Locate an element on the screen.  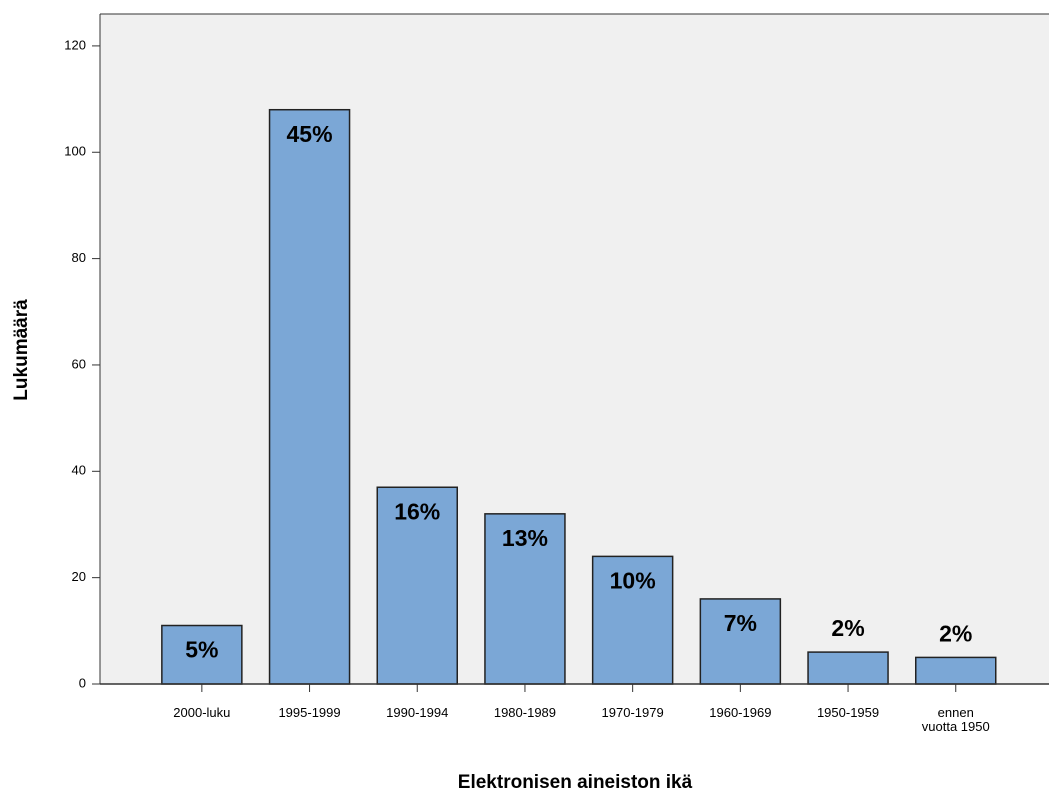
bar-label: 5% is located at coordinates (201, 650).